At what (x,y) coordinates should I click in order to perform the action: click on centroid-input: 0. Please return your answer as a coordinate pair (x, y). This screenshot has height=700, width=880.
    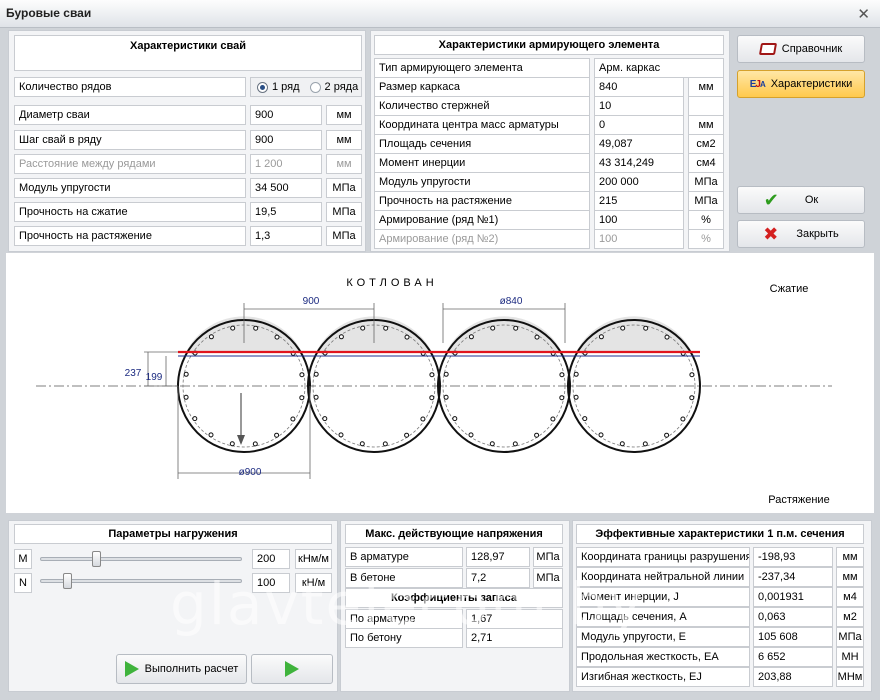
    Looking at the image, I should click on (639, 125).